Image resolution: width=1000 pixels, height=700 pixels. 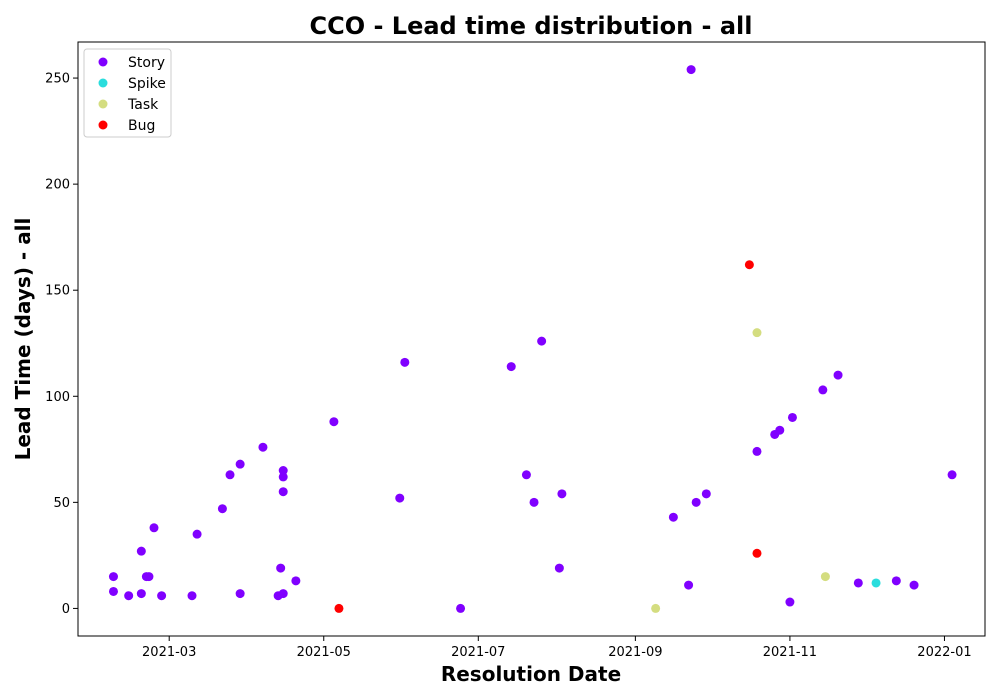 I want to click on y-tick-label: 150, so click(x=57, y=291).